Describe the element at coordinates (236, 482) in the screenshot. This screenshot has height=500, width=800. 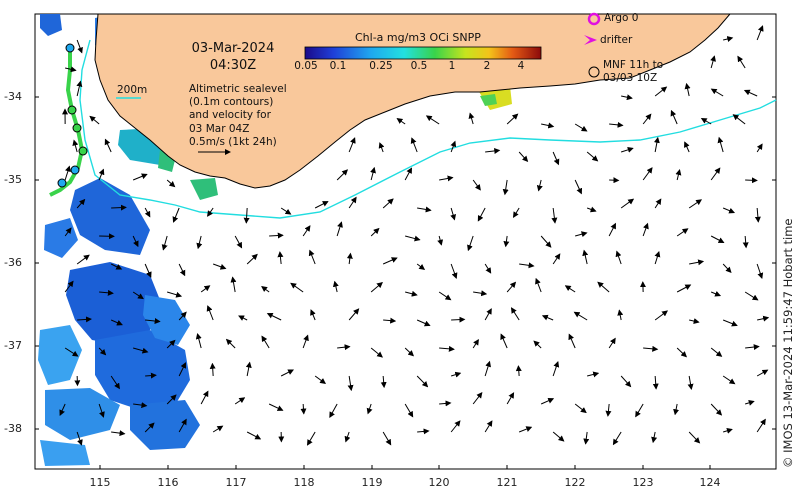
I see `x-tick-label: 117` at that location.